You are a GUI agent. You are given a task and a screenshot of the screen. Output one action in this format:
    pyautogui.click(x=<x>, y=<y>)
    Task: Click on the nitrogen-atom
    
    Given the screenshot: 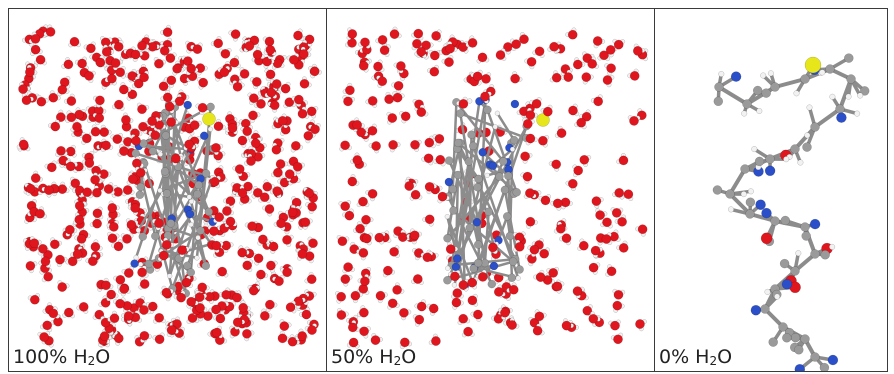 What is the action you would take?
    pyautogui.click(x=760, y=204)
    